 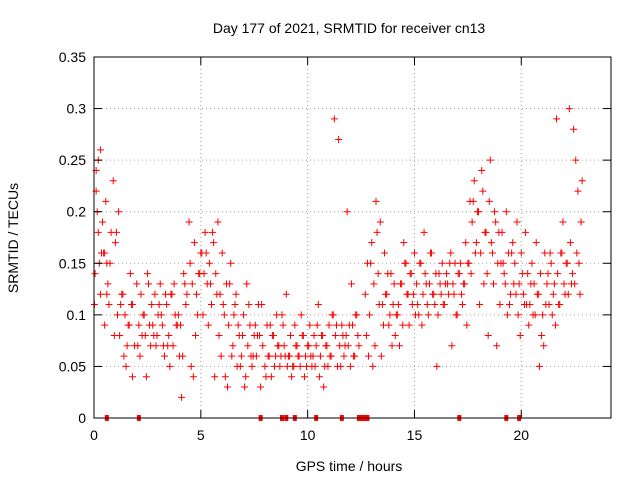 What do you see at coordinates (201, 435) in the screenshot?
I see `x-tick-label: 5` at bounding box center [201, 435].